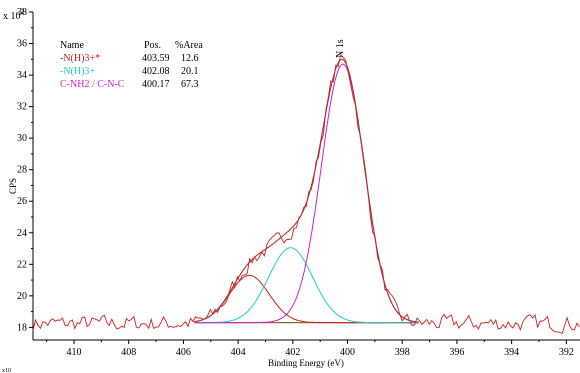 The image size is (580, 373). Describe the element at coordinates (22, 264) in the screenshot. I see `y-tick-label: 22` at that location.